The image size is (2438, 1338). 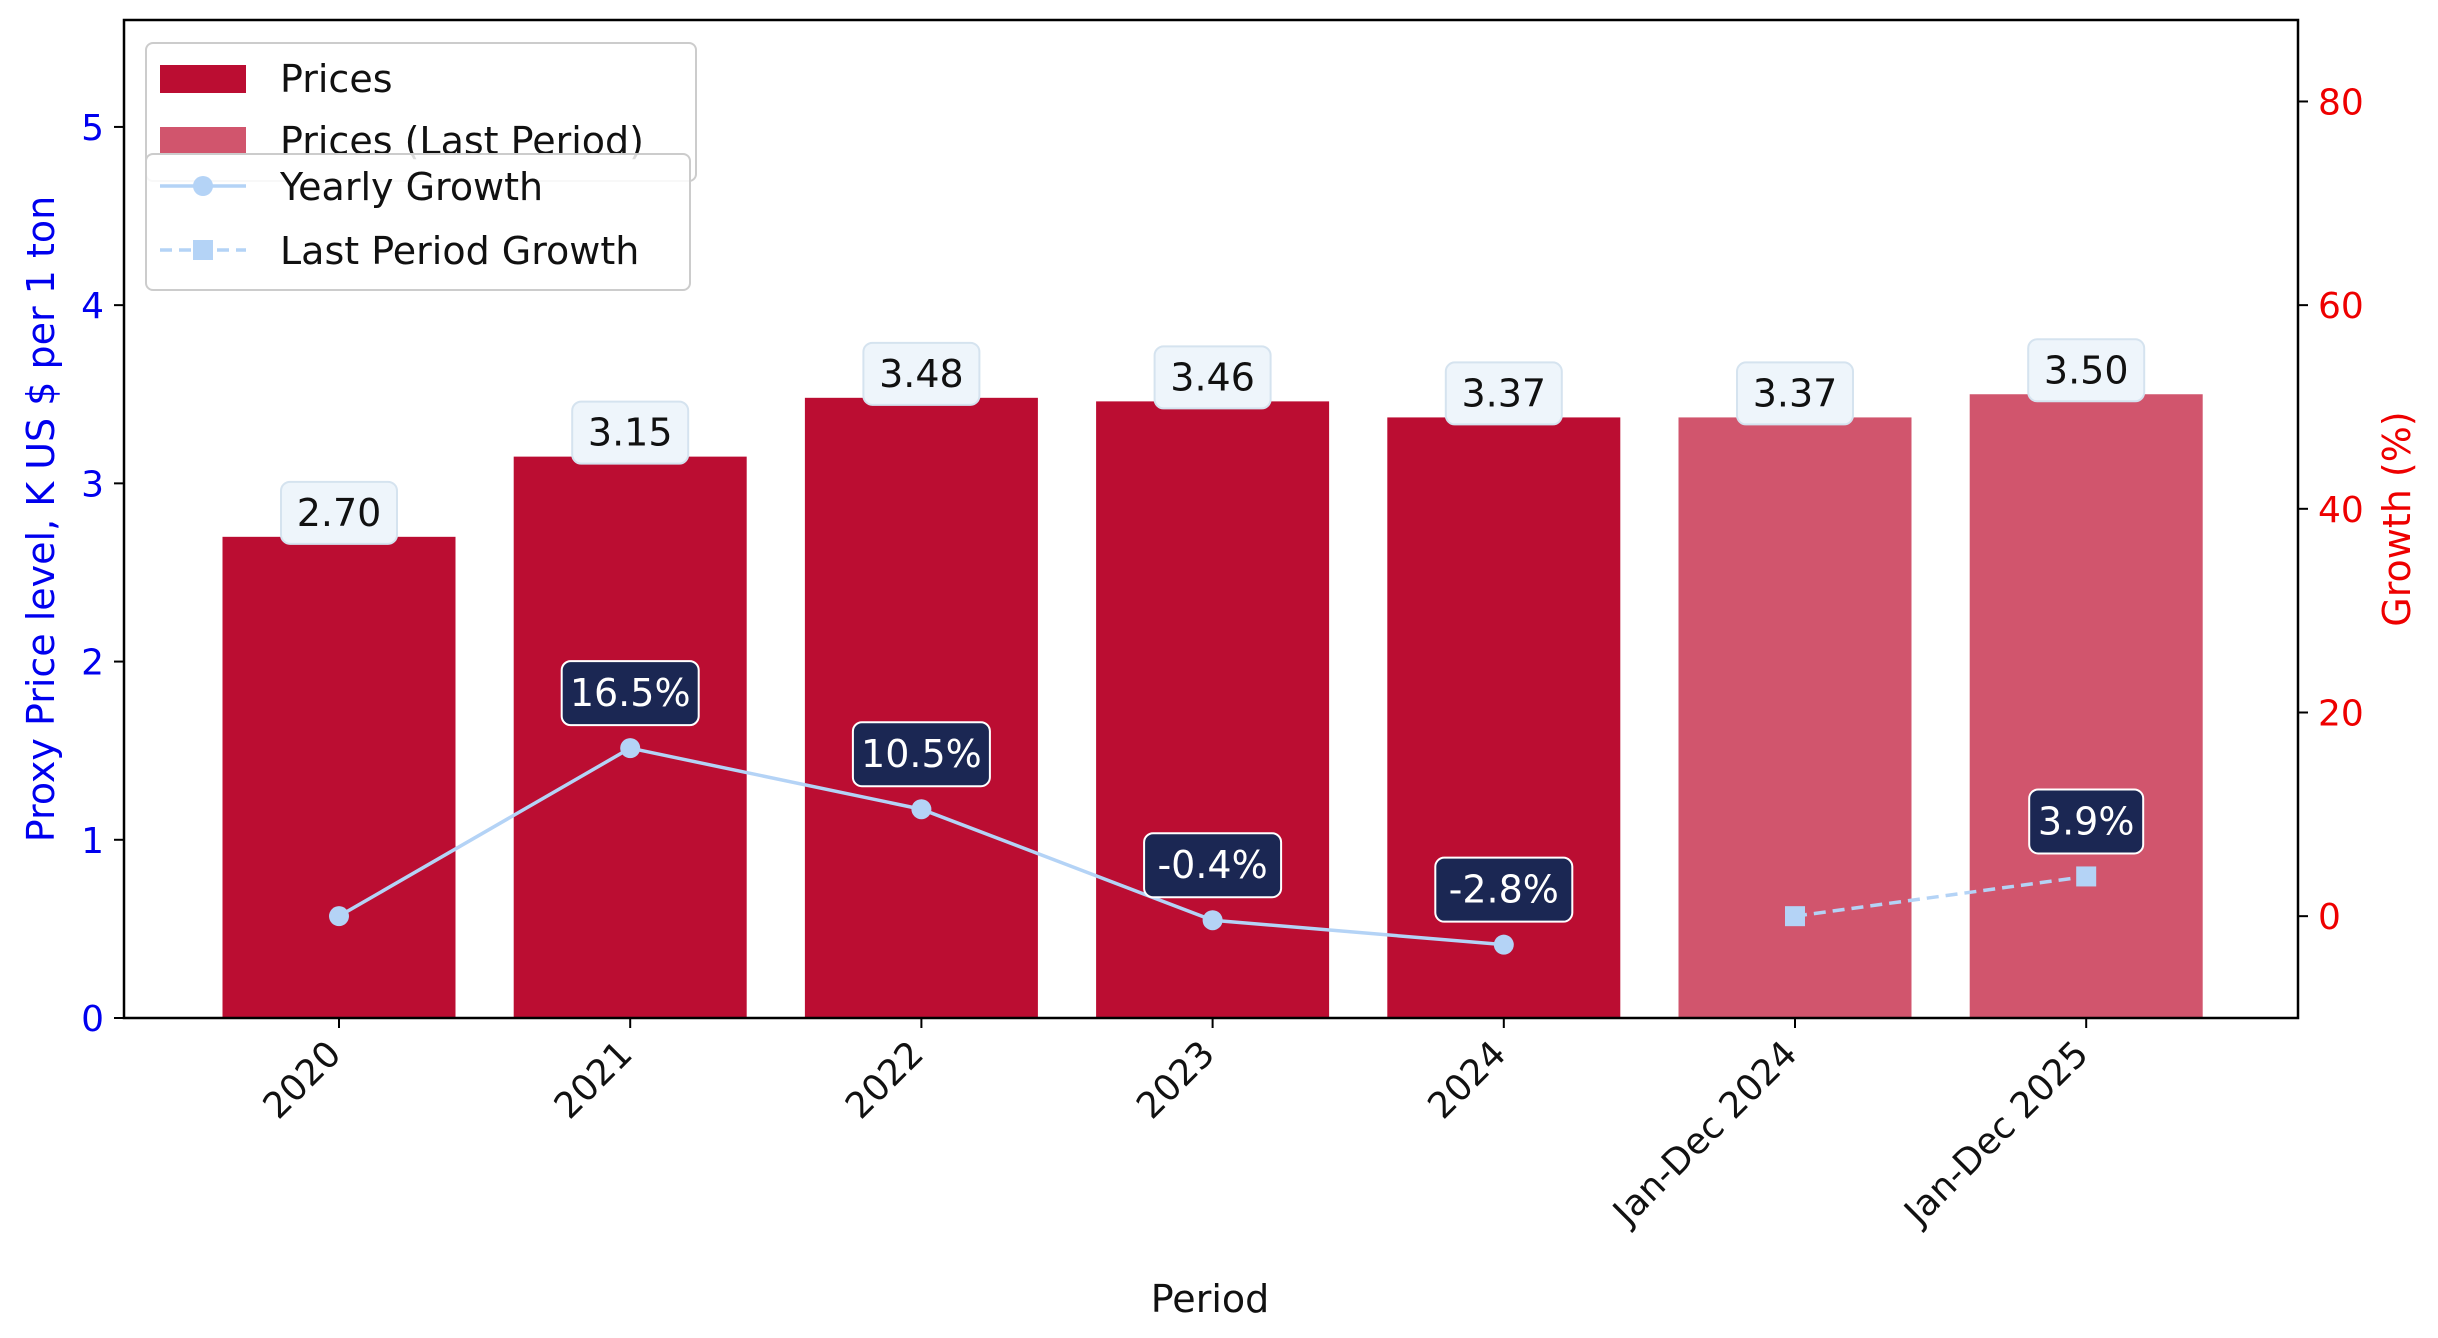 I want to click on price-data-label: 3.50, so click(x=2086, y=370).